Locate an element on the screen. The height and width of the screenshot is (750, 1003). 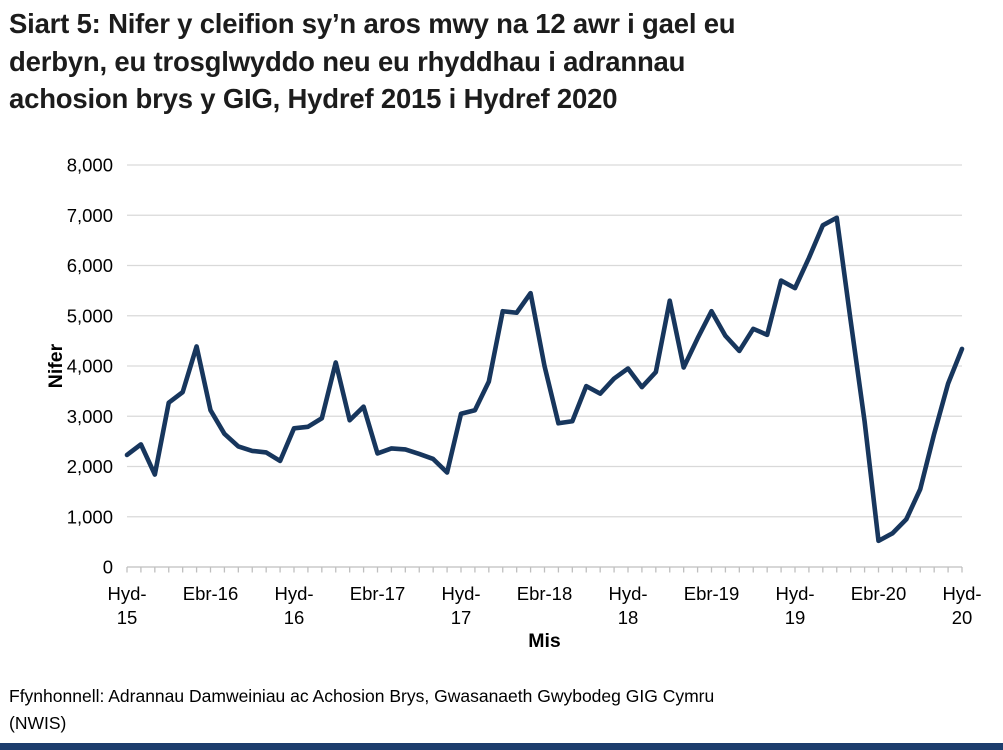
y-tick-label: 6,000 is located at coordinates (90, 265).